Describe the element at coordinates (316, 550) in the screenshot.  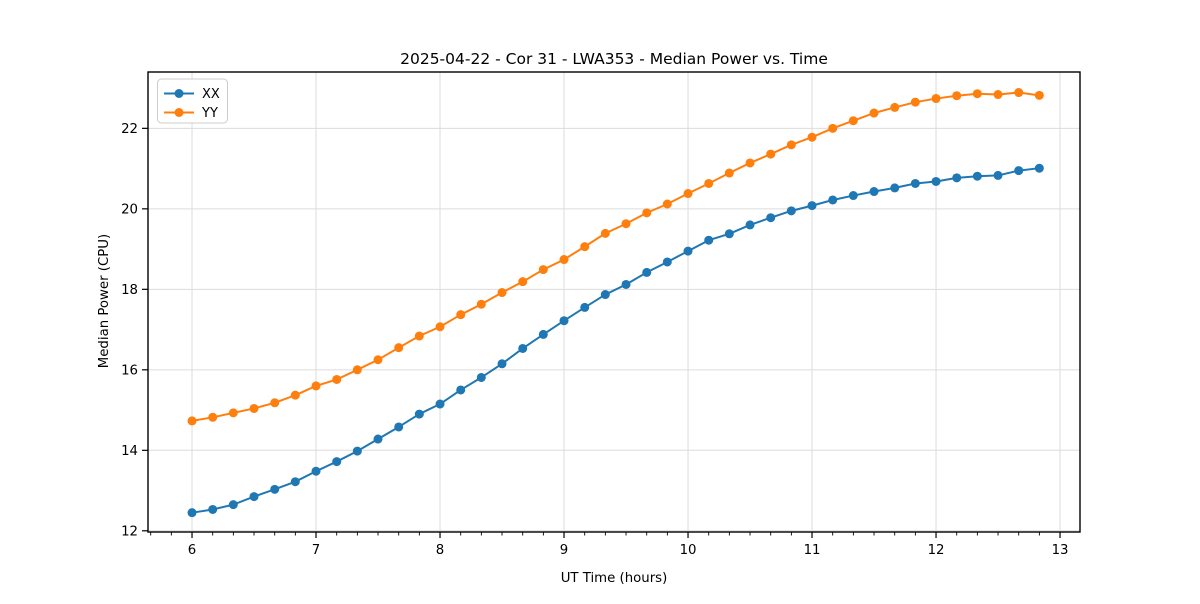
I see `x-tick-label: 7` at that location.